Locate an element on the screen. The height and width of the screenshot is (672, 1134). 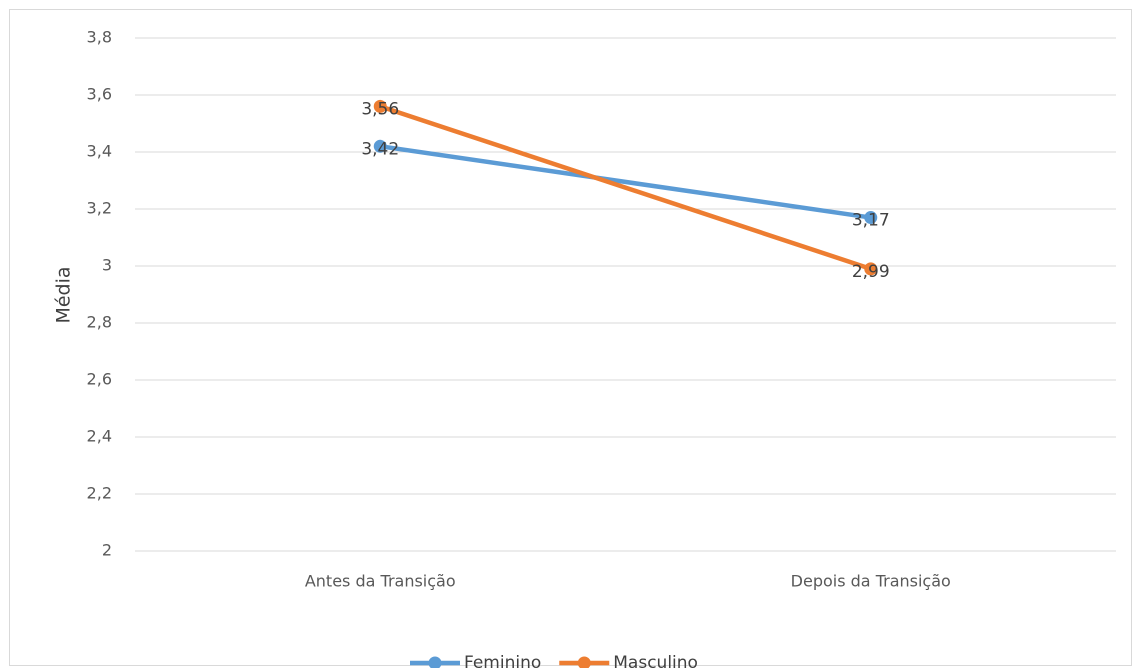
data-label: 3,56 is located at coordinates (380, 109).